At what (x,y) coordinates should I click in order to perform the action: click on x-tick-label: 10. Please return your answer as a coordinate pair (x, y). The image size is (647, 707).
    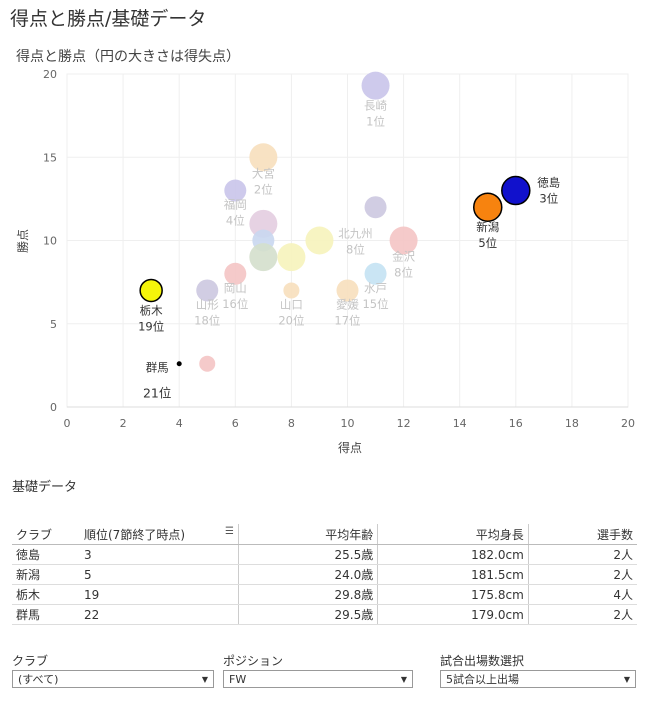
    Looking at the image, I should click on (348, 423).